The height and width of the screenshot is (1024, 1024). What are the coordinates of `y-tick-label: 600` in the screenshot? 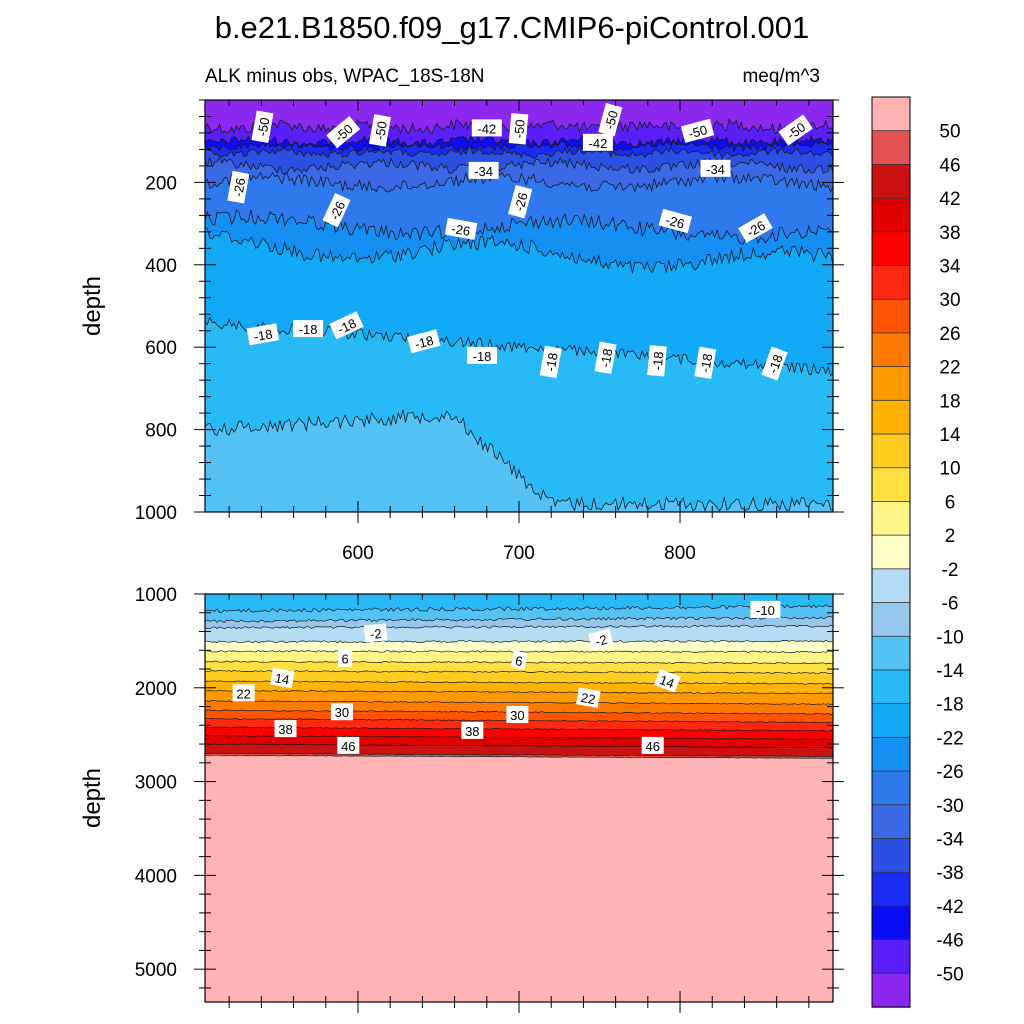 It's located at (161, 348).